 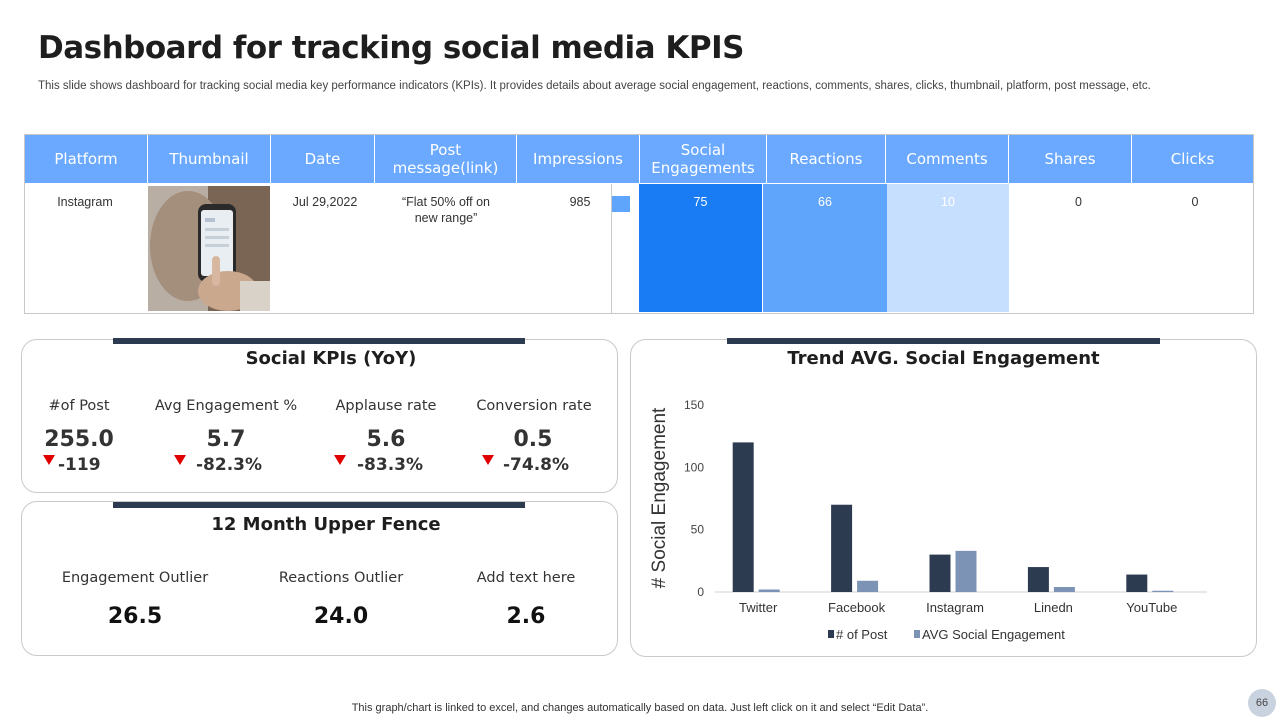 I want to click on fence-value-engagement: 26.5, so click(x=135, y=616).